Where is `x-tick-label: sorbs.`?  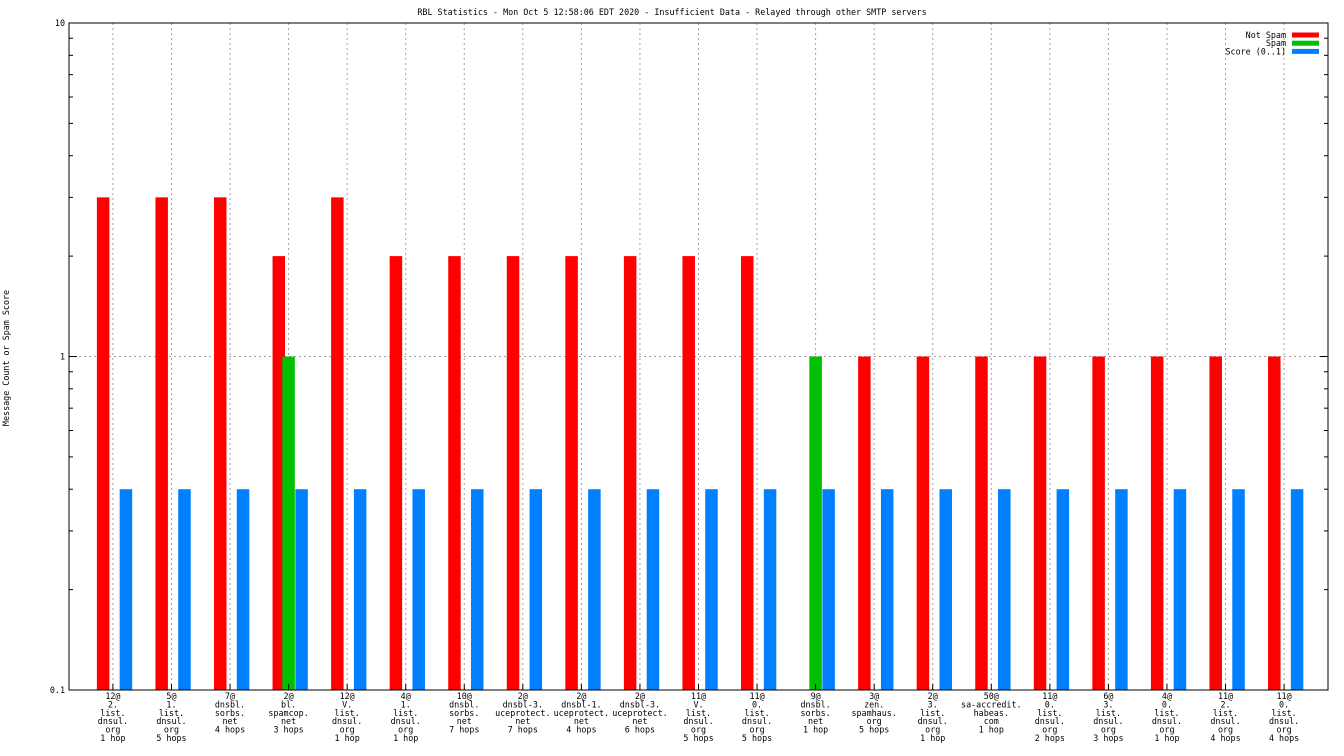 x-tick-label: sorbs. is located at coordinates (815, 713).